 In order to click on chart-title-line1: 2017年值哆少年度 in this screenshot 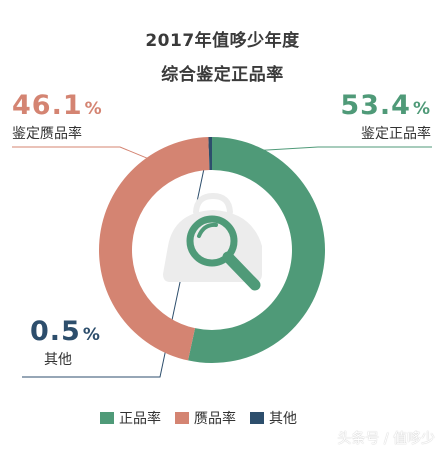, I will do `click(222, 41)`.